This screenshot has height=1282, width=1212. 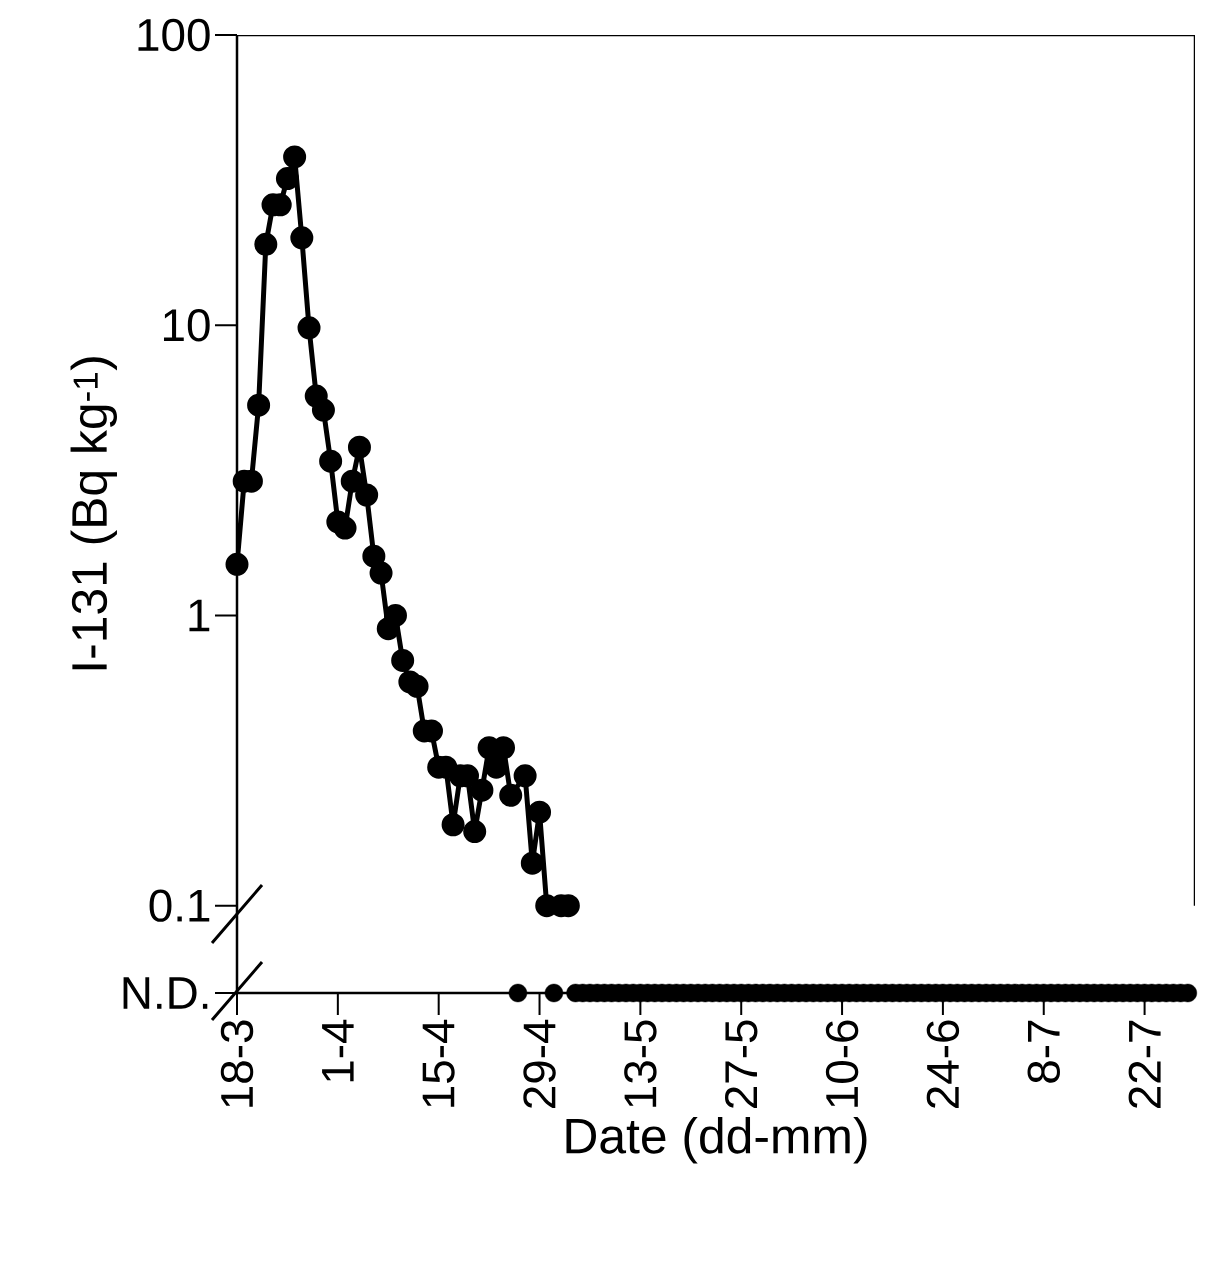 I want to click on y-axis-title: I-131 (Bq kg$^{-1}$), so click(x=93, y=513).